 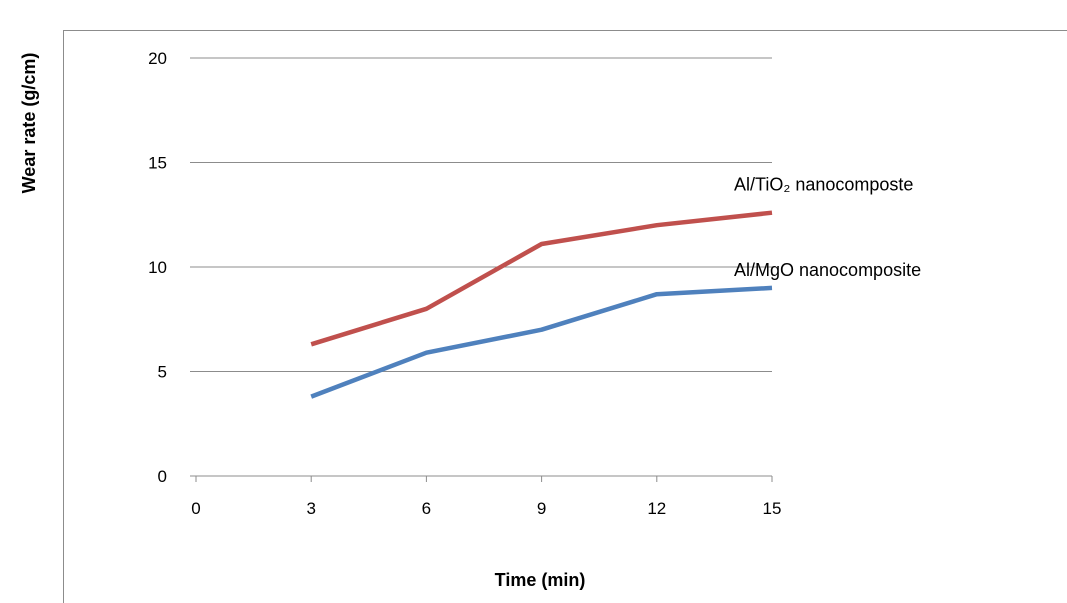 What do you see at coordinates (157, 163) in the screenshot?
I see `y-tick-label: 15` at bounding box center [157, 163].